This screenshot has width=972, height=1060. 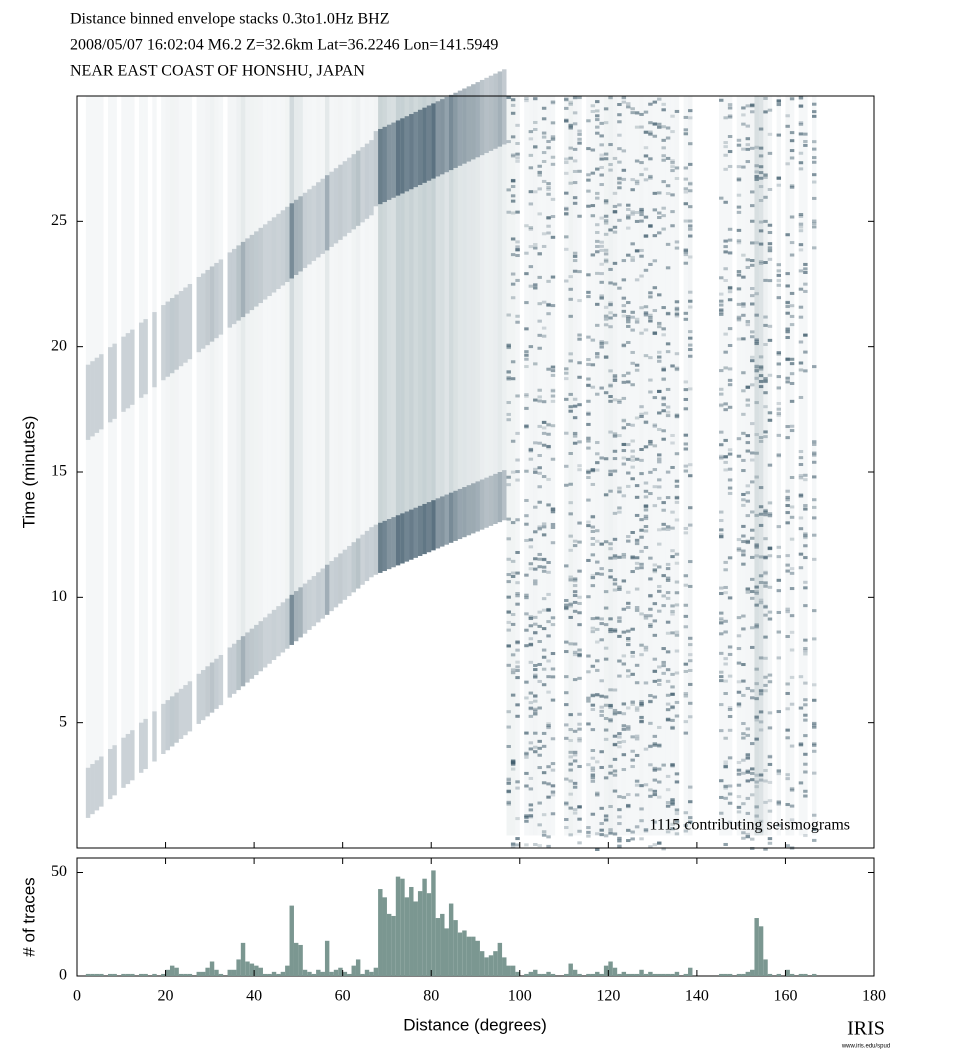 I want to click on logo: IRIS, so click(x=866, y=1029).